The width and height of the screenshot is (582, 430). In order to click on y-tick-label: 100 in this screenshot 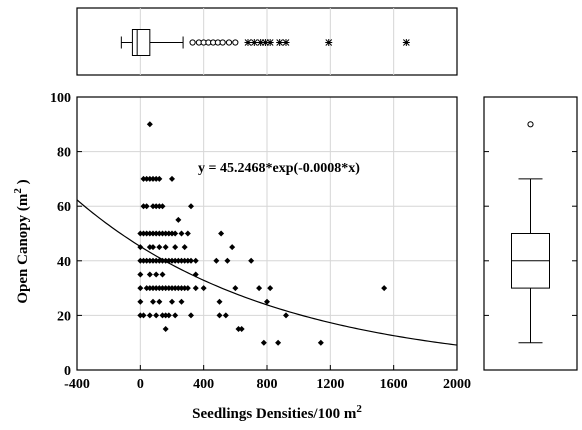, I will do `click(60, 98)`.